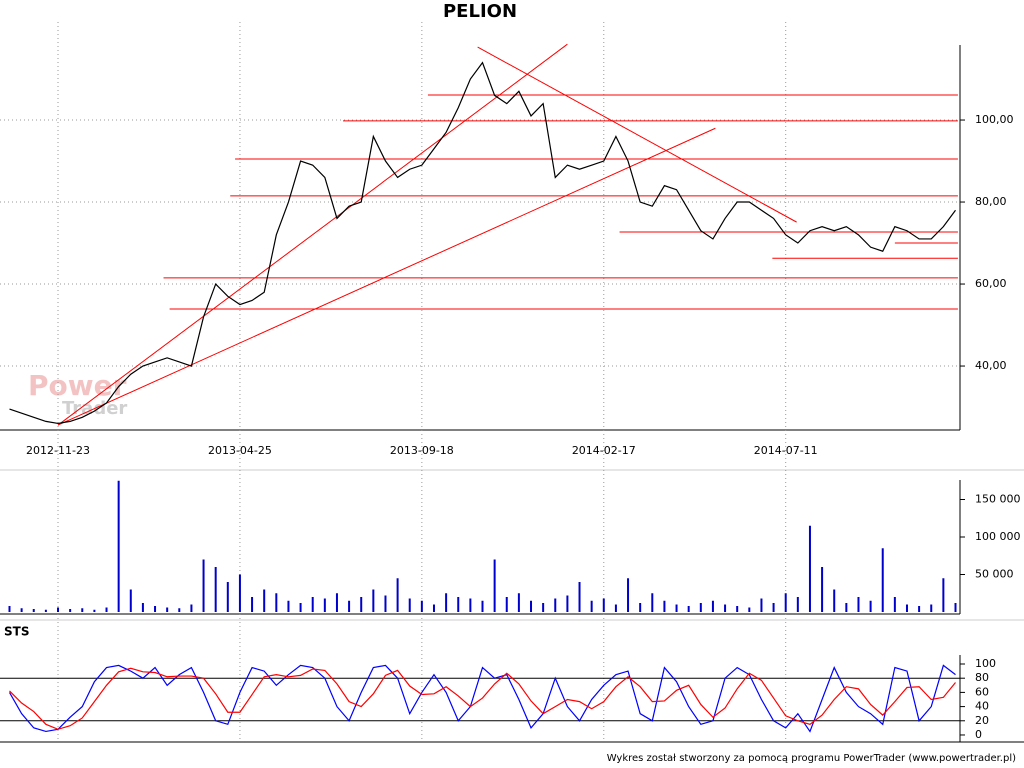 This screenshot has width=1024, height=768. Describe the element at coordinates (994, 574) in the screenshot. I see `y-tick-label: 50 000` at that location.